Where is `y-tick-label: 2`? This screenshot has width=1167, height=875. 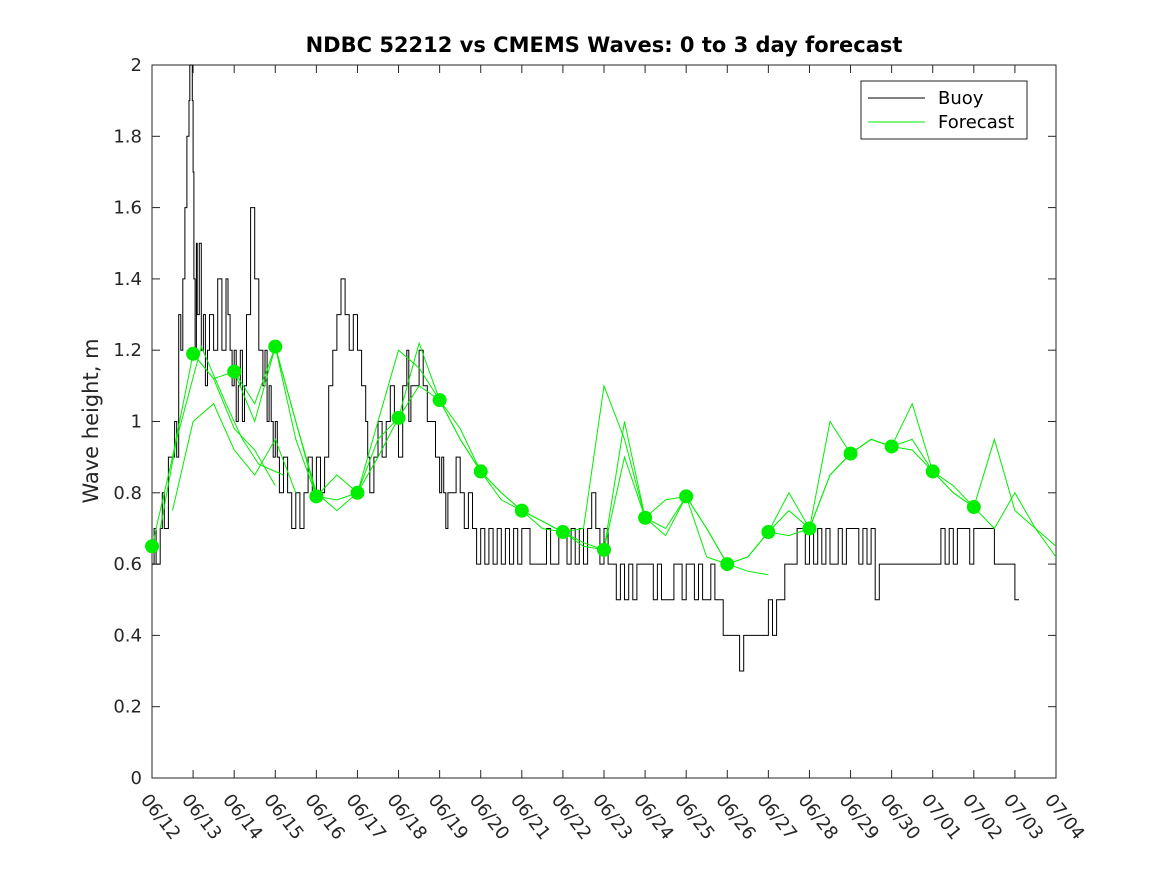 y-tick-label: 2 is located at coordinates (136, 65).